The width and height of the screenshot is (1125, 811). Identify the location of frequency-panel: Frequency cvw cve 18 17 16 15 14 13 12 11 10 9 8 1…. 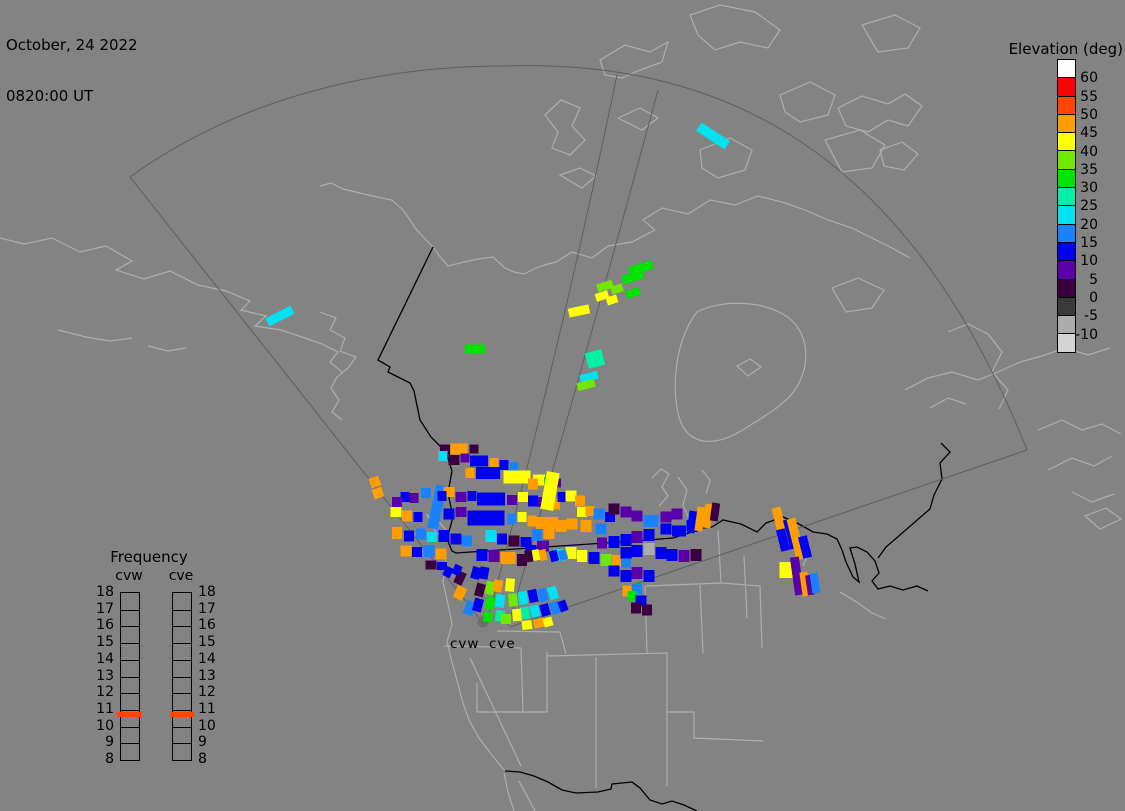
(157, 660).